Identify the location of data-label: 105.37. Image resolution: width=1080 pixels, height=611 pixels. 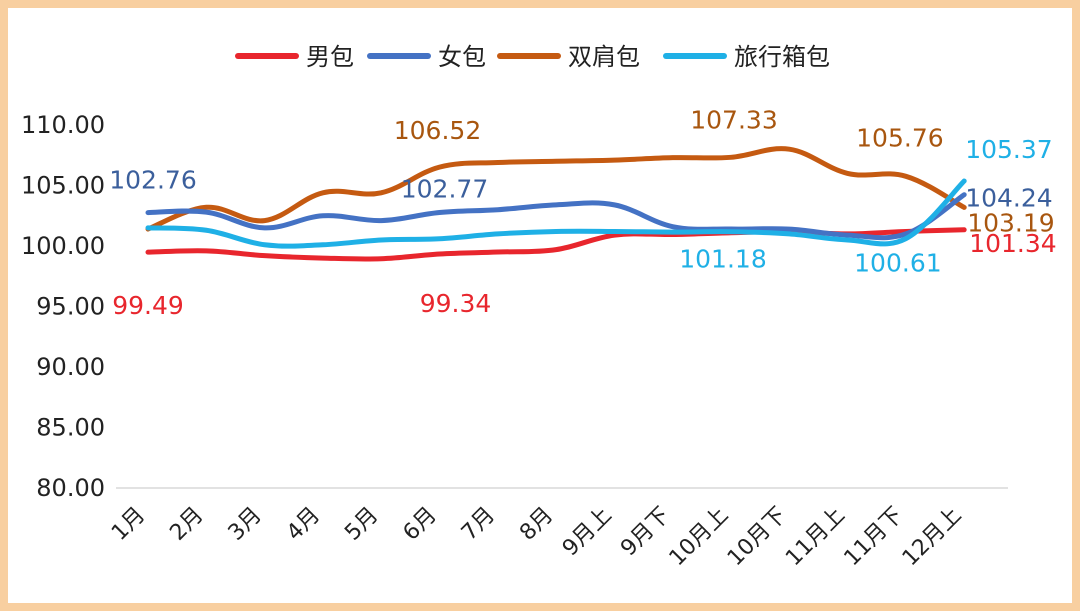
(1008, 149).